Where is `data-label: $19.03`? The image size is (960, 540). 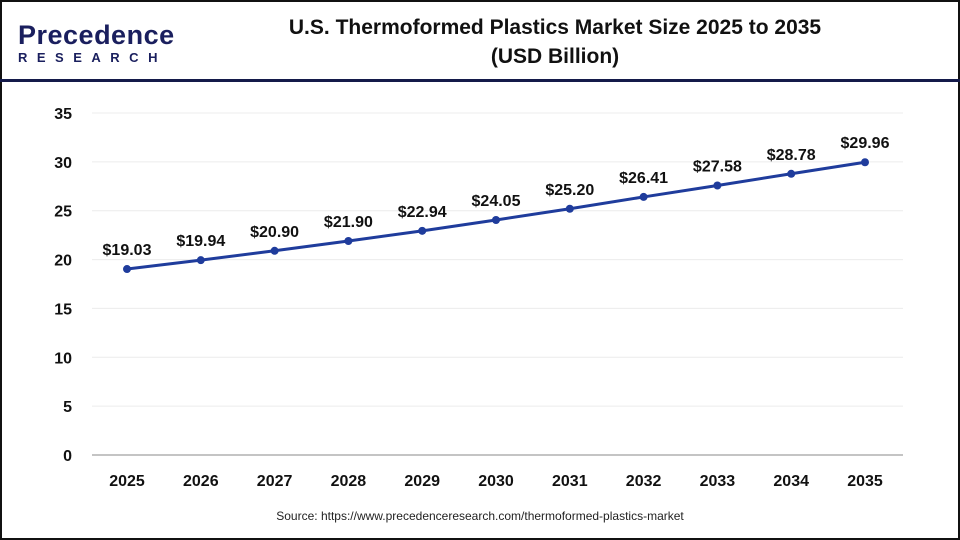 data-label: $19.03 is located at coordinates (127, 250).